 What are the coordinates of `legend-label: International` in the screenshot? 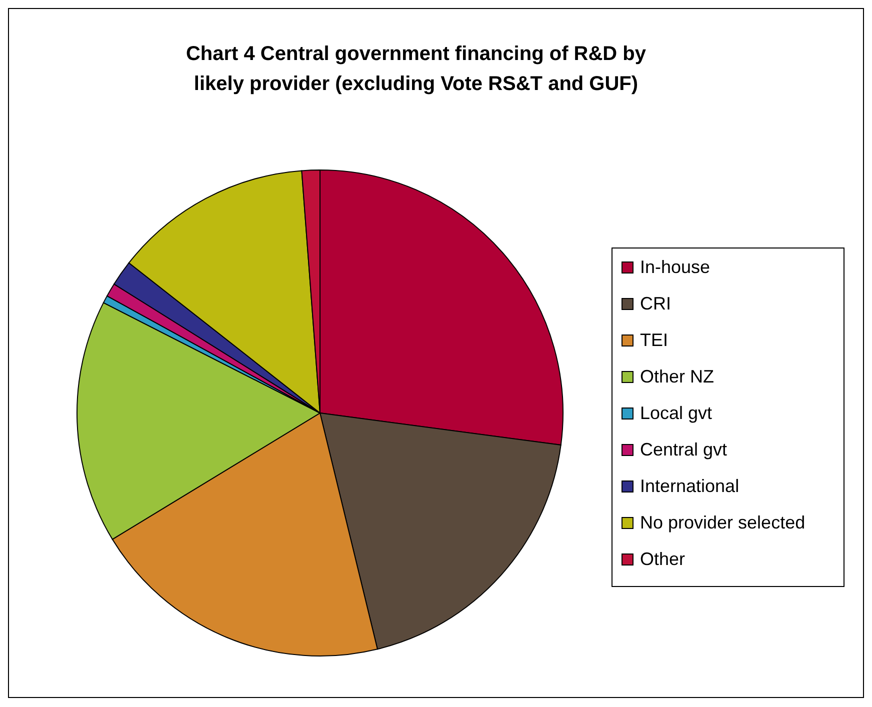 It's located at (690, 486).